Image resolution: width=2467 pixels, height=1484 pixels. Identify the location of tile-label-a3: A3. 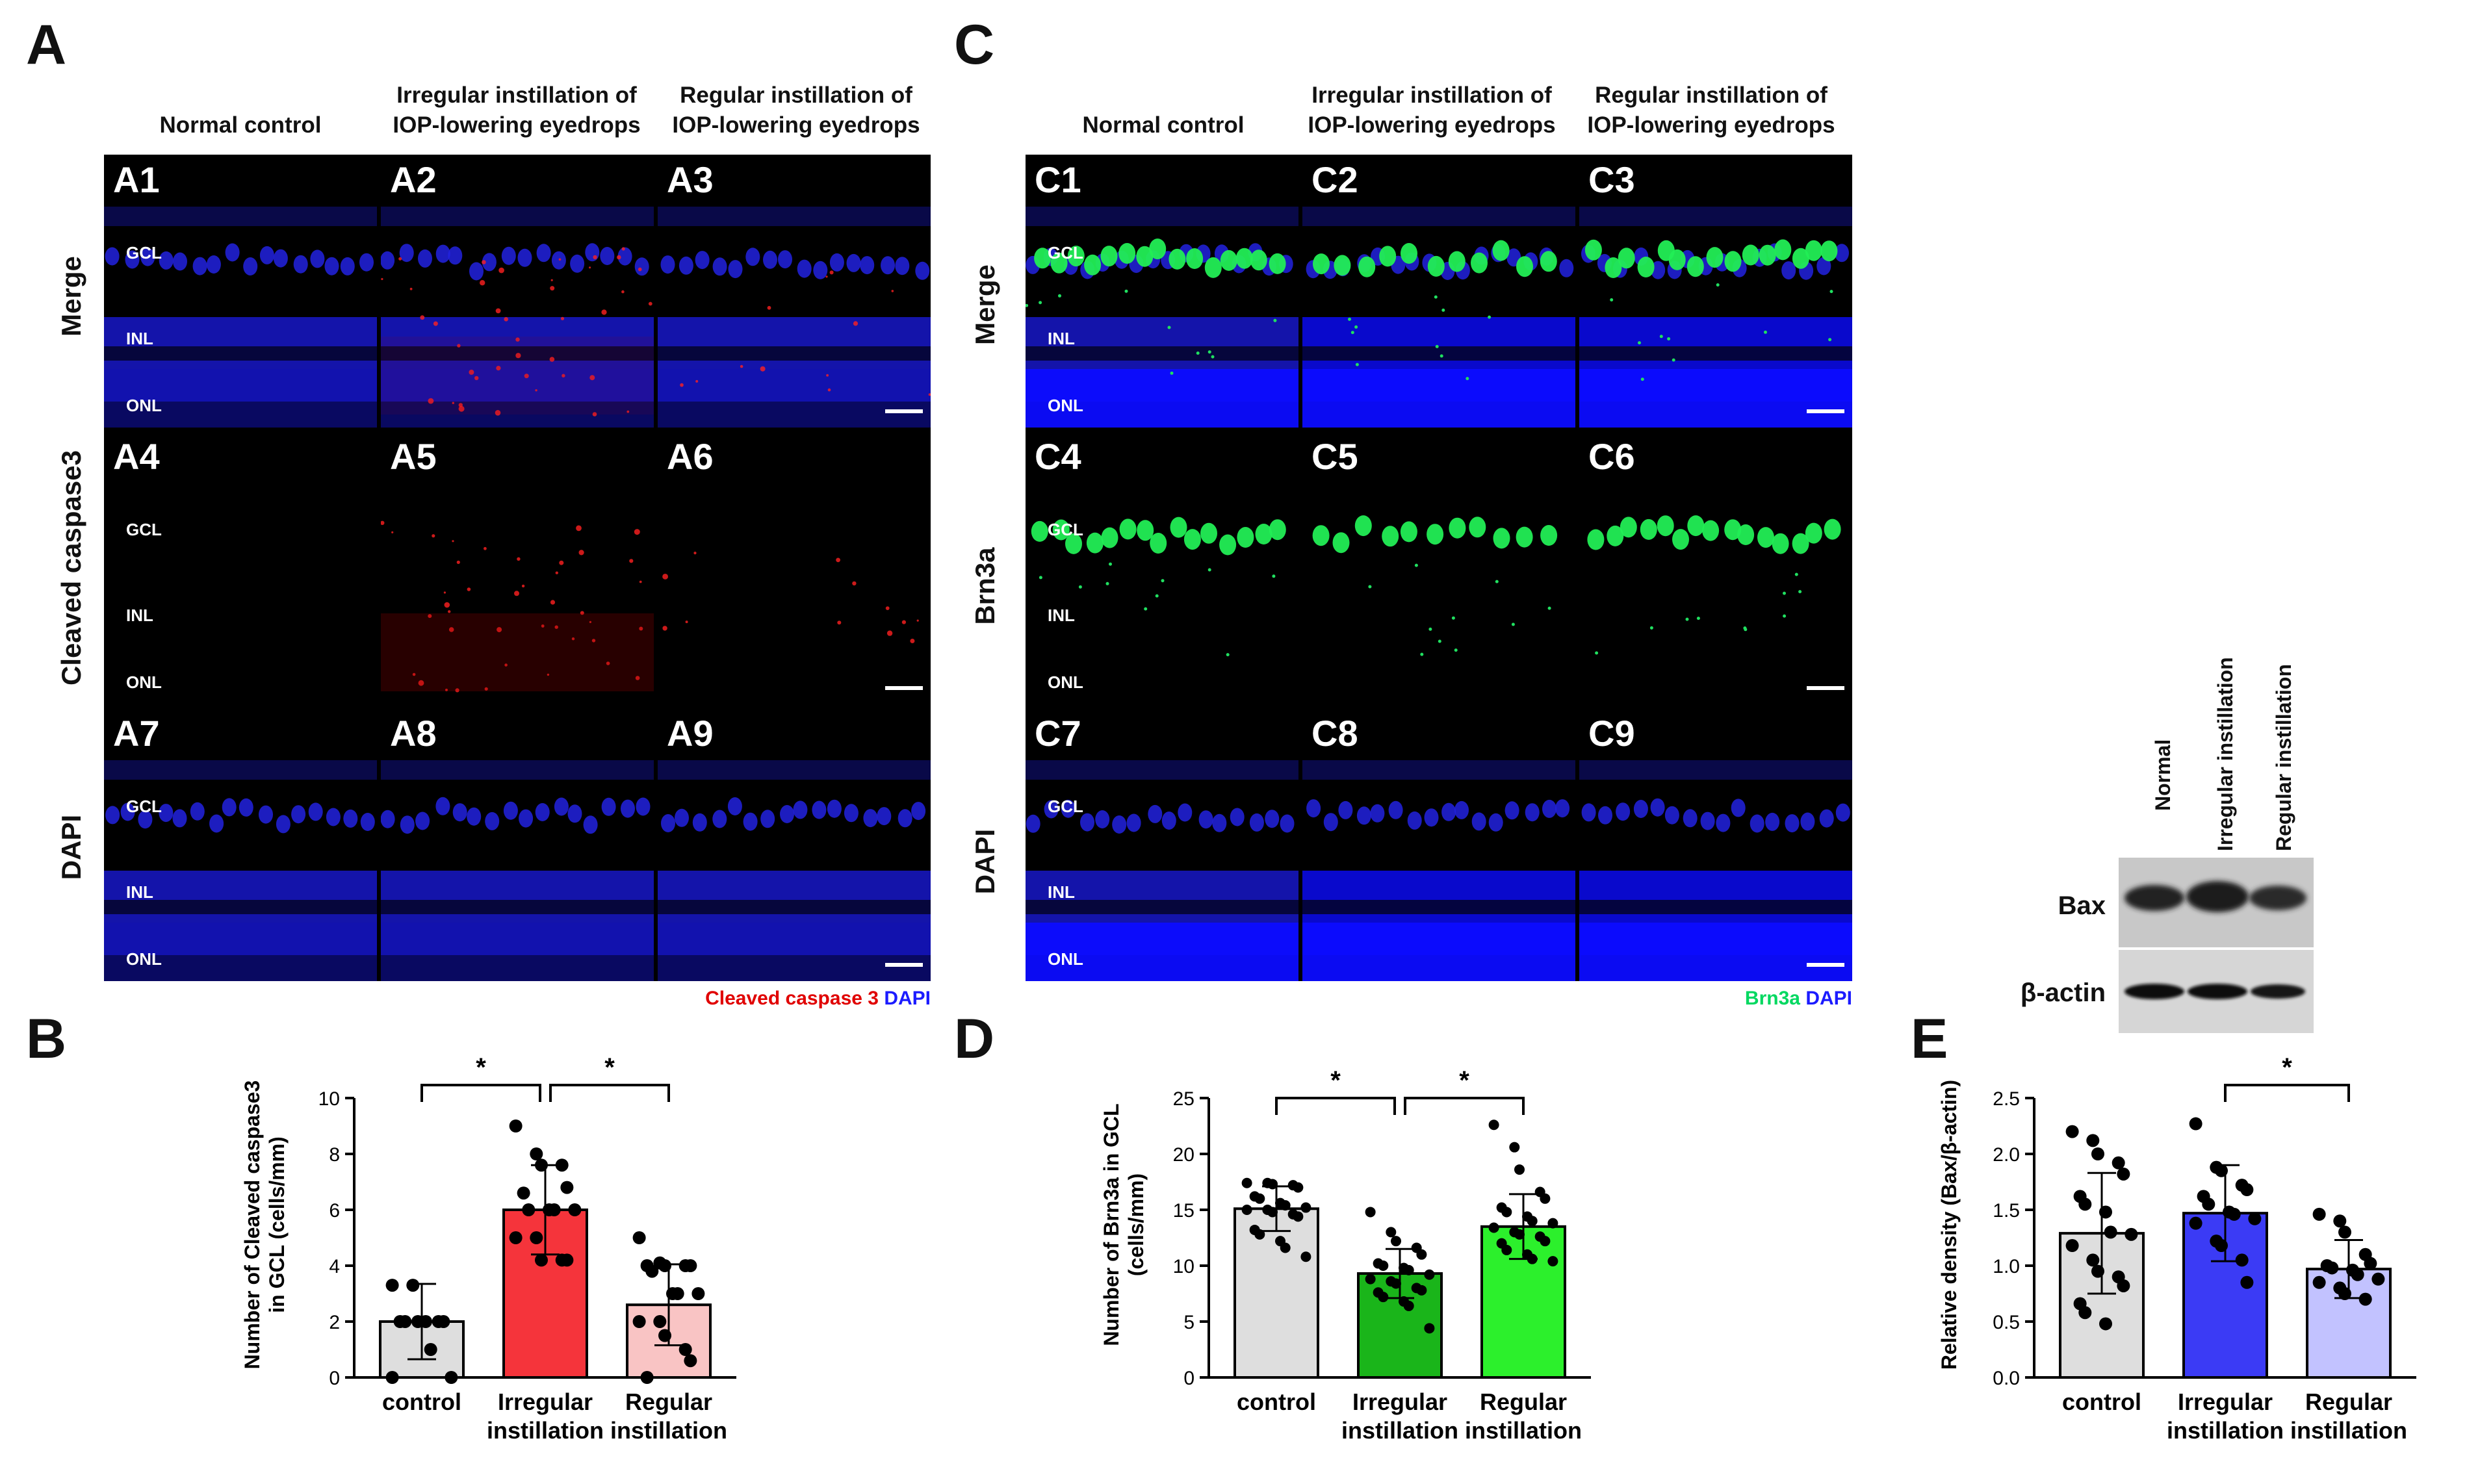
(691, 180).